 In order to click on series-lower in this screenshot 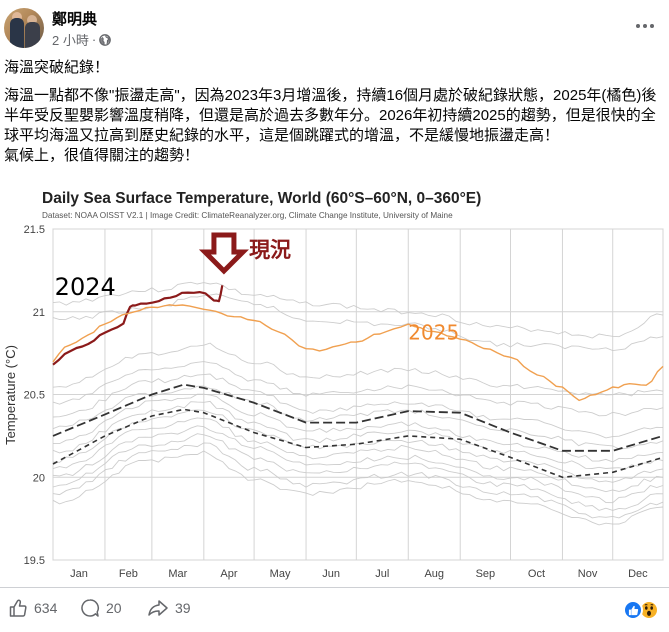, I will do `click(358, 443)`.